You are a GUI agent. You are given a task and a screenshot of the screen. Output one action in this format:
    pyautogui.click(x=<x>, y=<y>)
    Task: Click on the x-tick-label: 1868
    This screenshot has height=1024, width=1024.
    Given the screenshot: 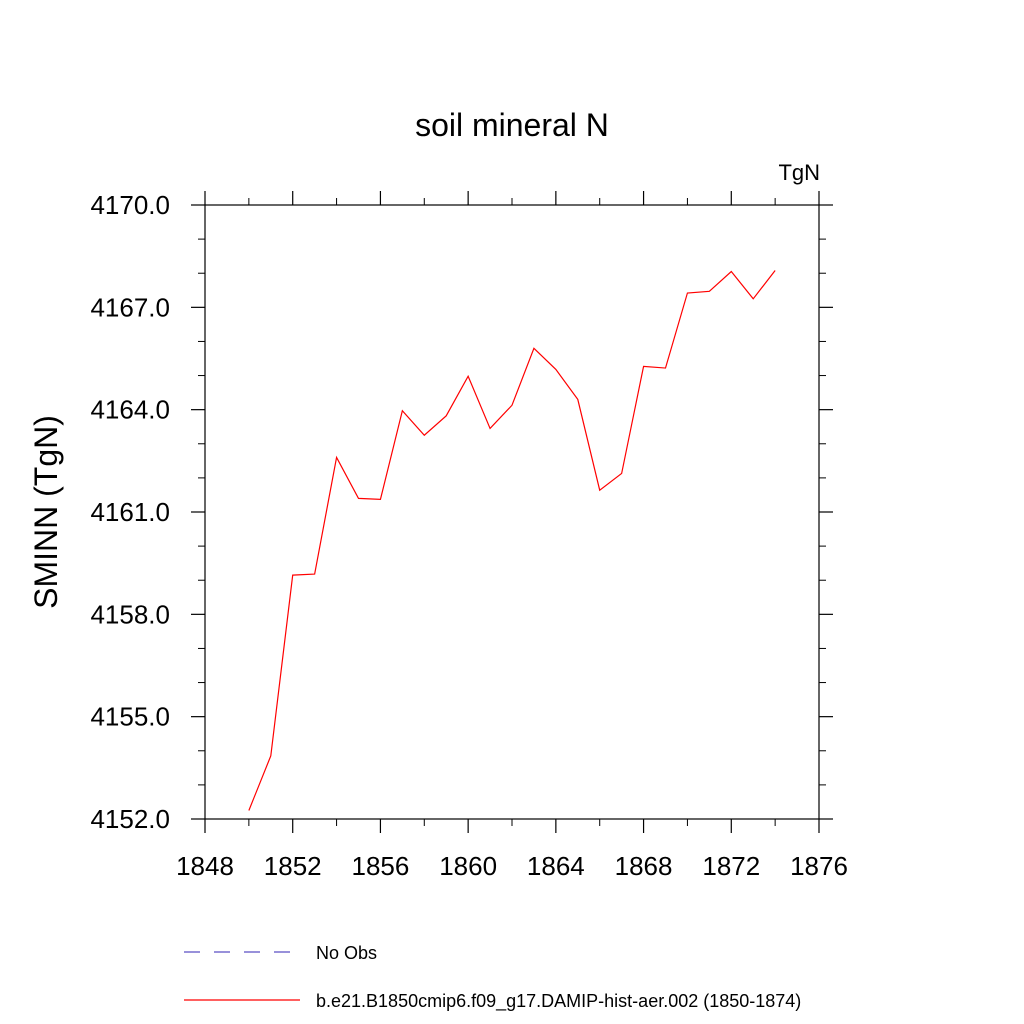 What is the action you would take?
    pyautogui.click(x=644, y=866)
    